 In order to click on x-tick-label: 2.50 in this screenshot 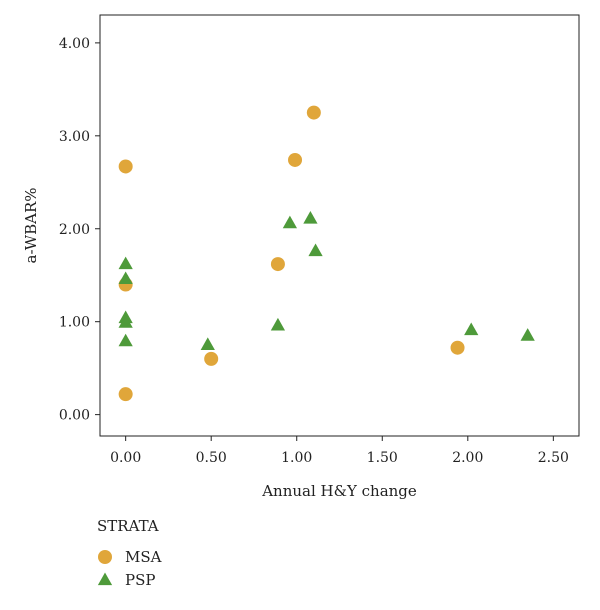, I will do `click(553, 458)`.